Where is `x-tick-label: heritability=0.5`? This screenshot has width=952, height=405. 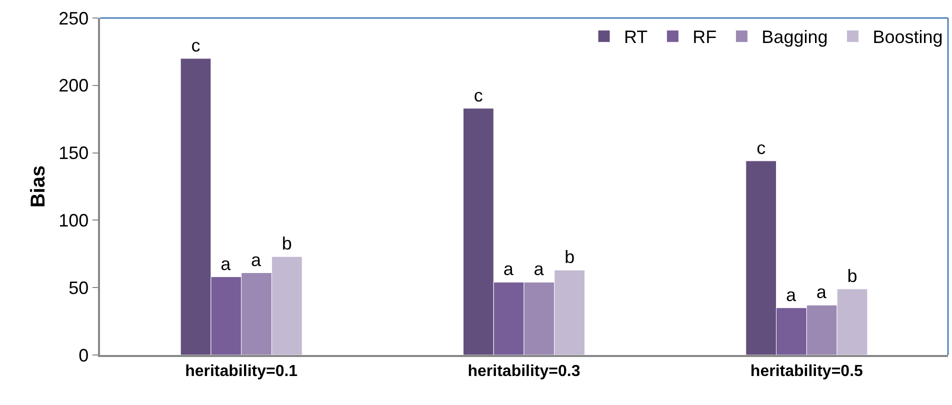 x-tick-label: heritability=0.5 is located at coordinates (807, 371).